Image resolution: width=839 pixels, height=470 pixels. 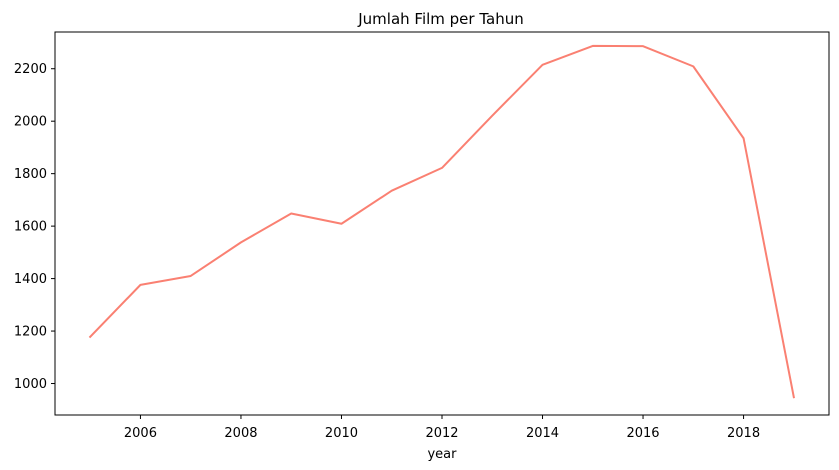 I want to click on x-tick-label: 2010, so click(x=341, y=433).